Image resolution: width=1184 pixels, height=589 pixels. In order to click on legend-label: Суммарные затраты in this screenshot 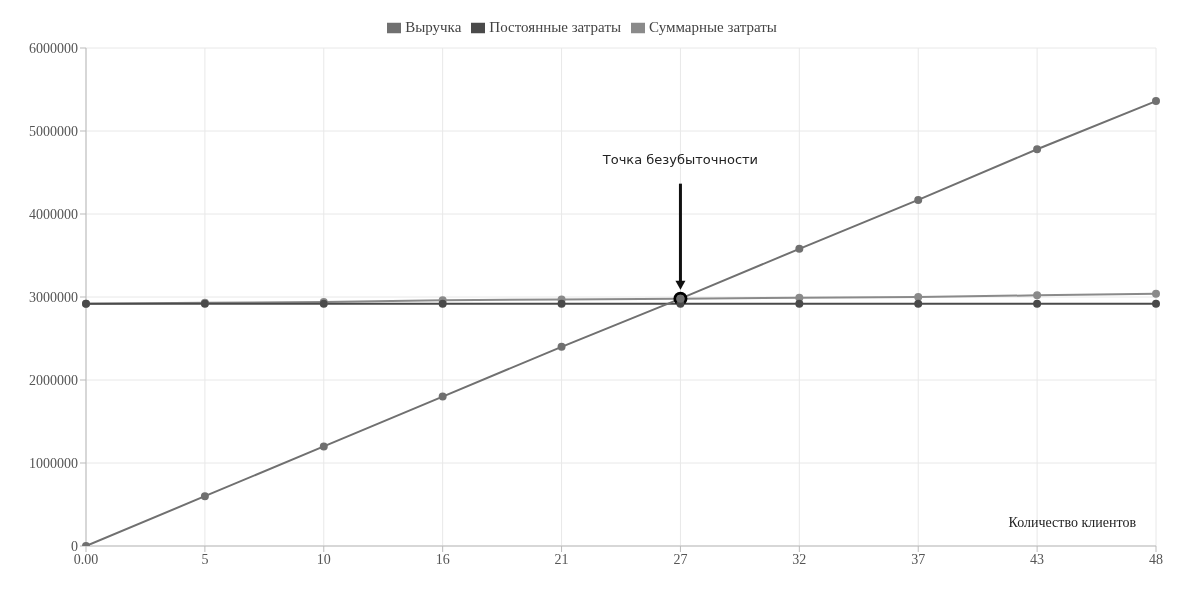, I will do `click(713, 27)`.